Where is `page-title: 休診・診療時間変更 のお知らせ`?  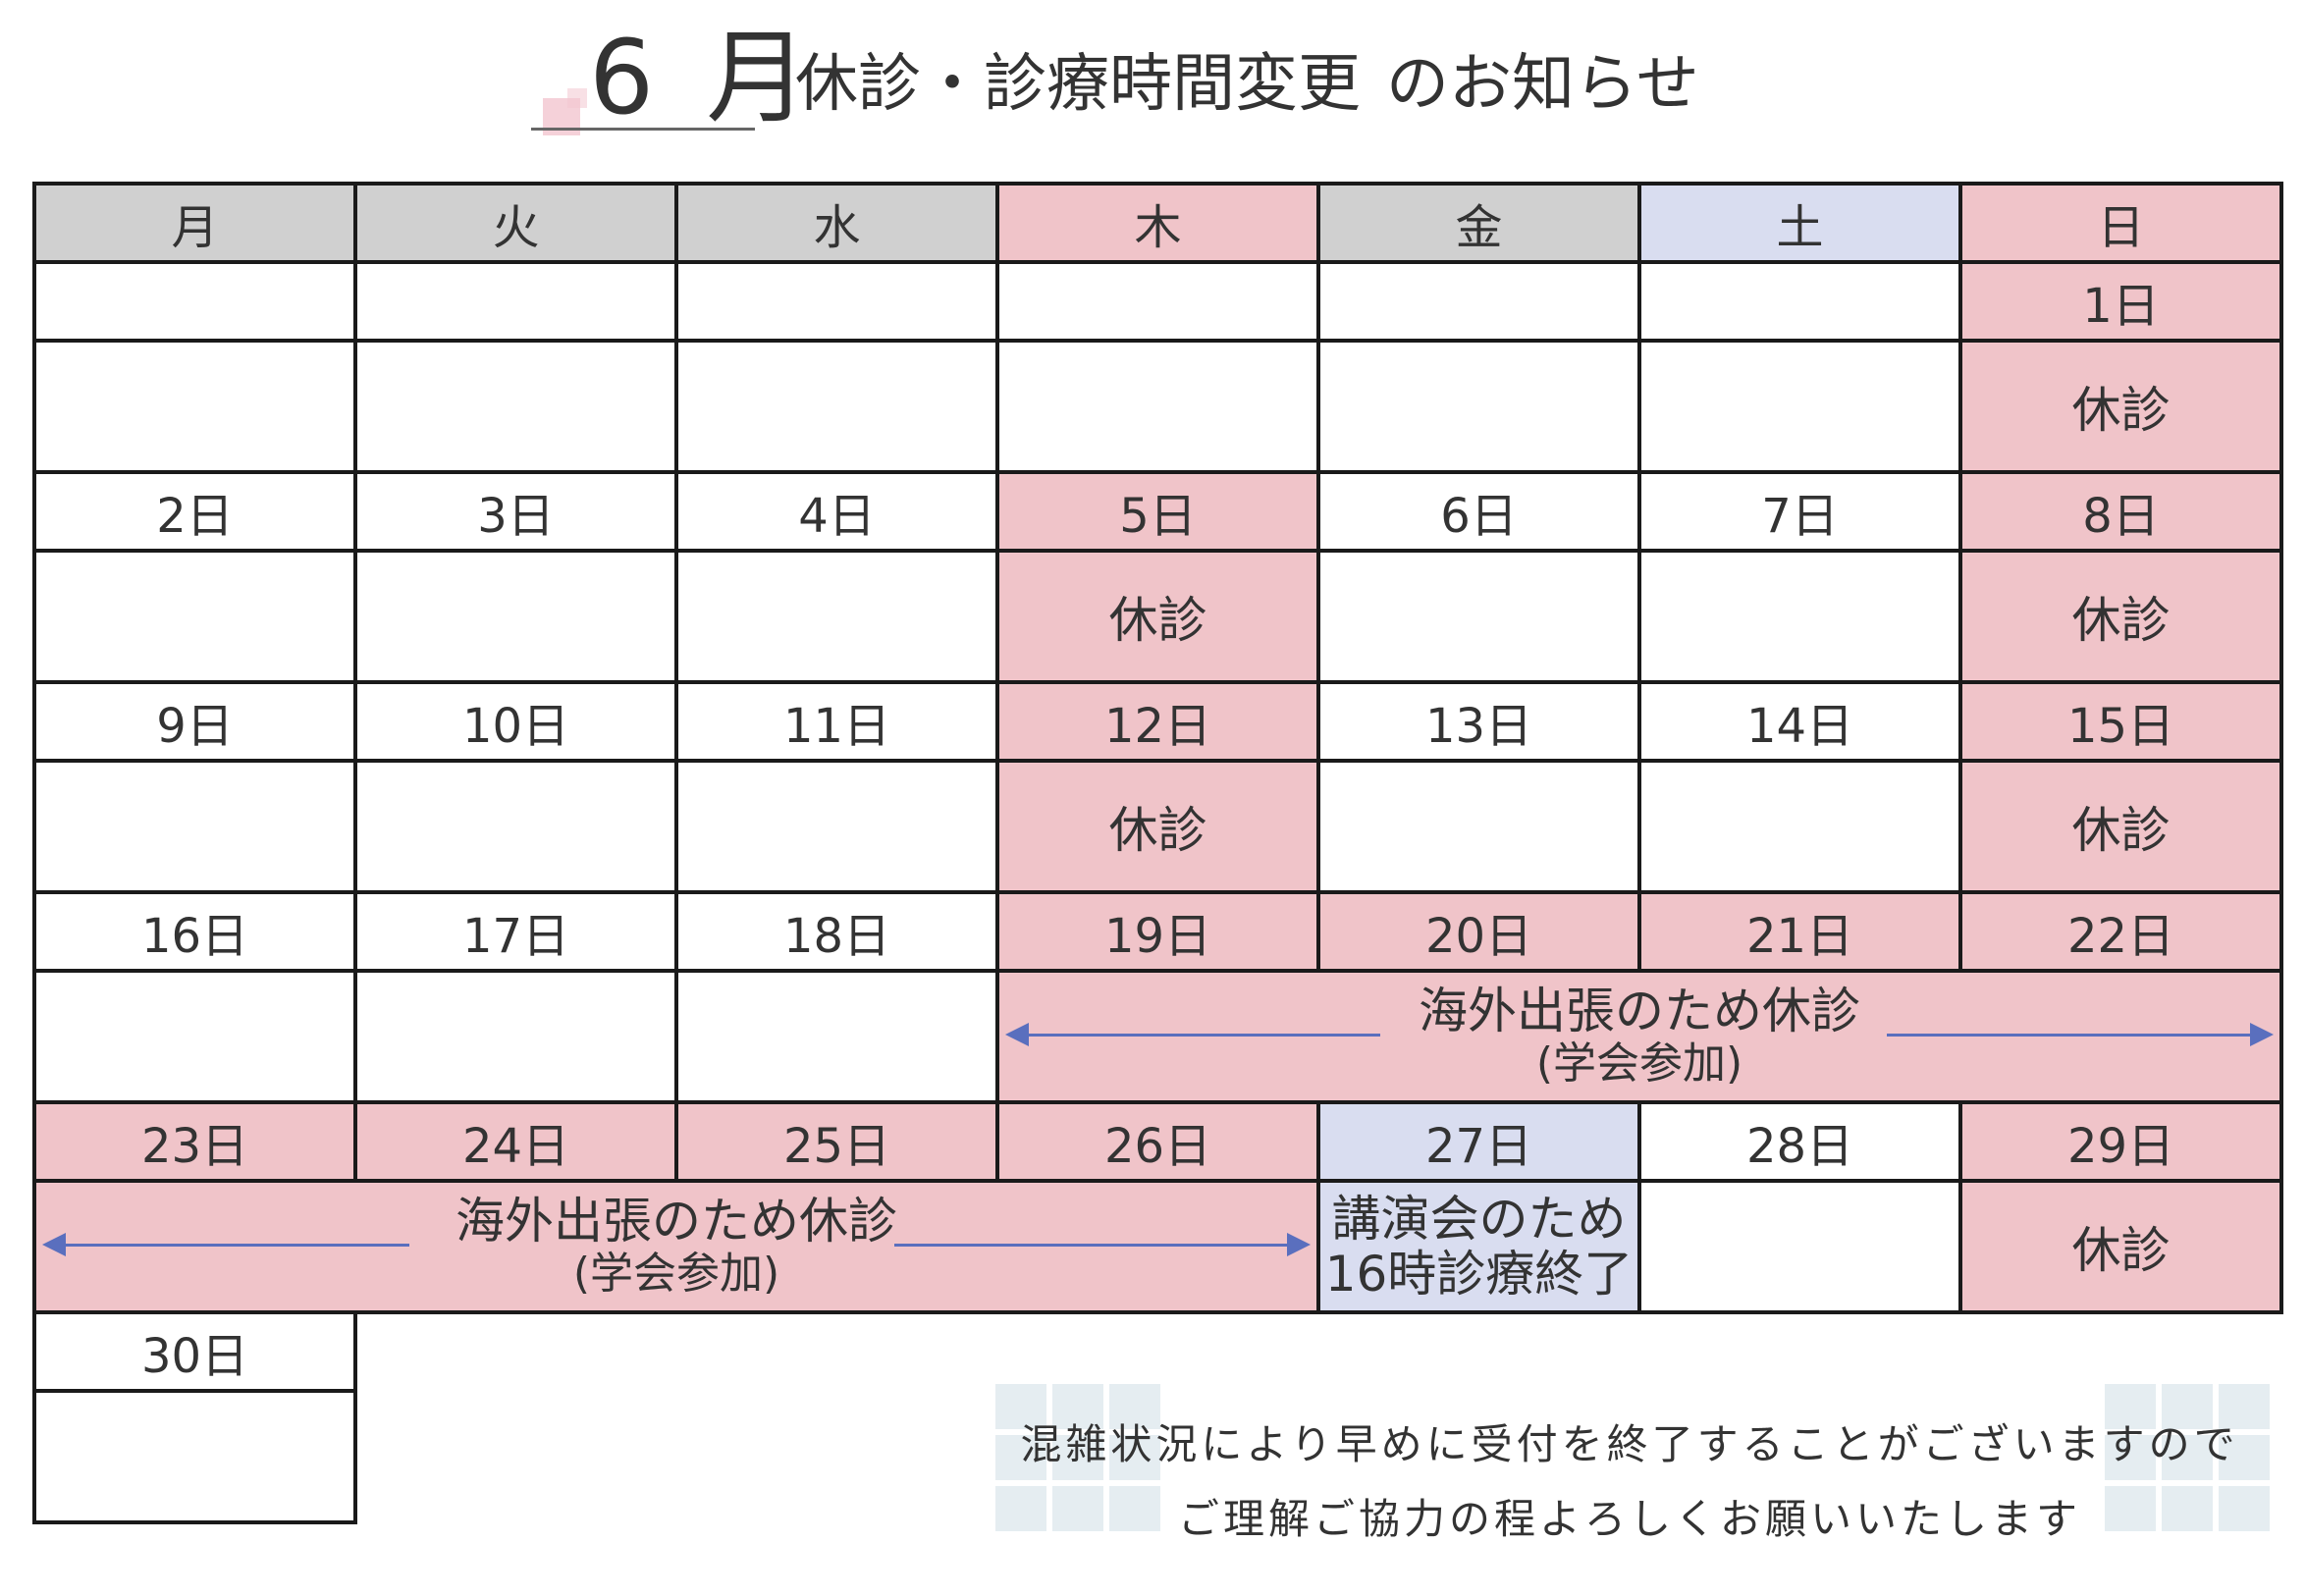 page-title: 休診・診療時間変更 のお知らせ is located at coordinates (1247, 85).